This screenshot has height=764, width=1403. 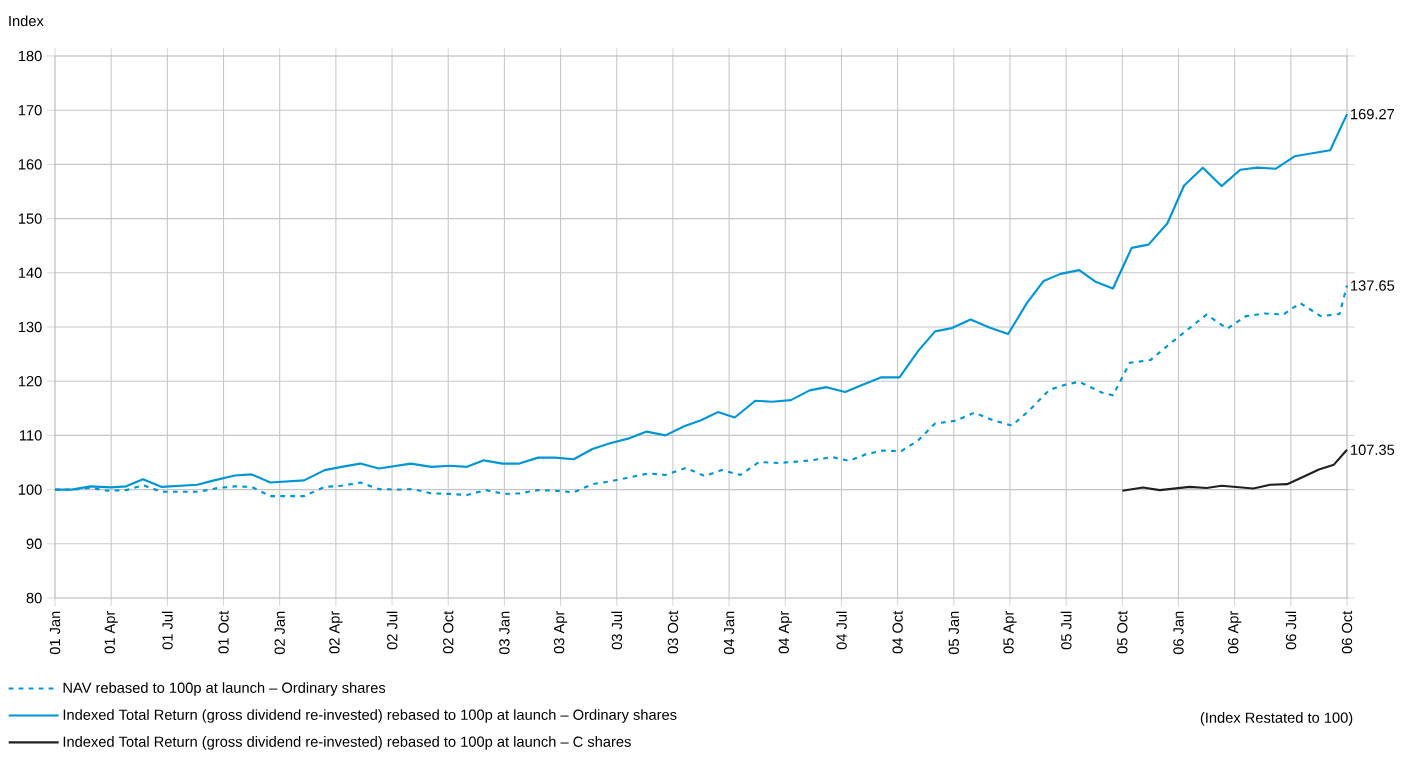 I want to click on y-tick-label: 80, so click(x=34, y=598).